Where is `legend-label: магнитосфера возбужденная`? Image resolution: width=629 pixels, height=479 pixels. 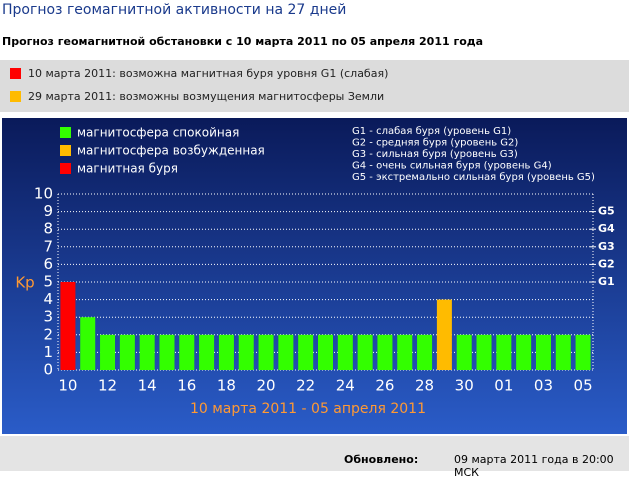
legend-label: магнитосфера возбужденная is located at coordinates (171, 151).